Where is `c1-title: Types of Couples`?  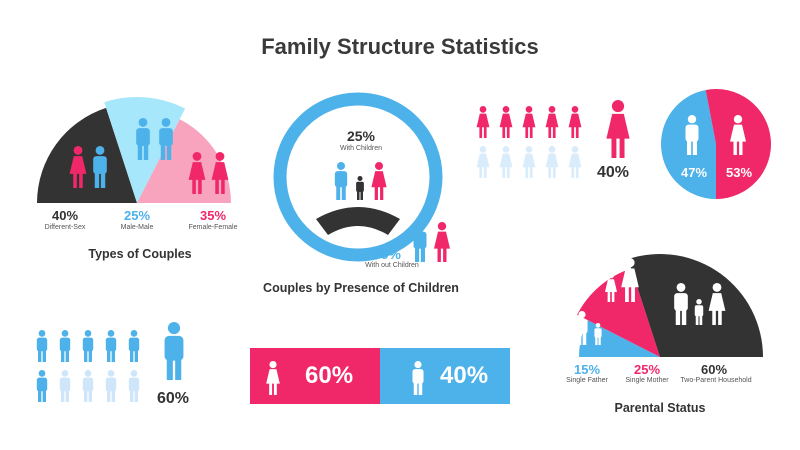 c1-title: Types of Couples is located at coordinates (140, 254).